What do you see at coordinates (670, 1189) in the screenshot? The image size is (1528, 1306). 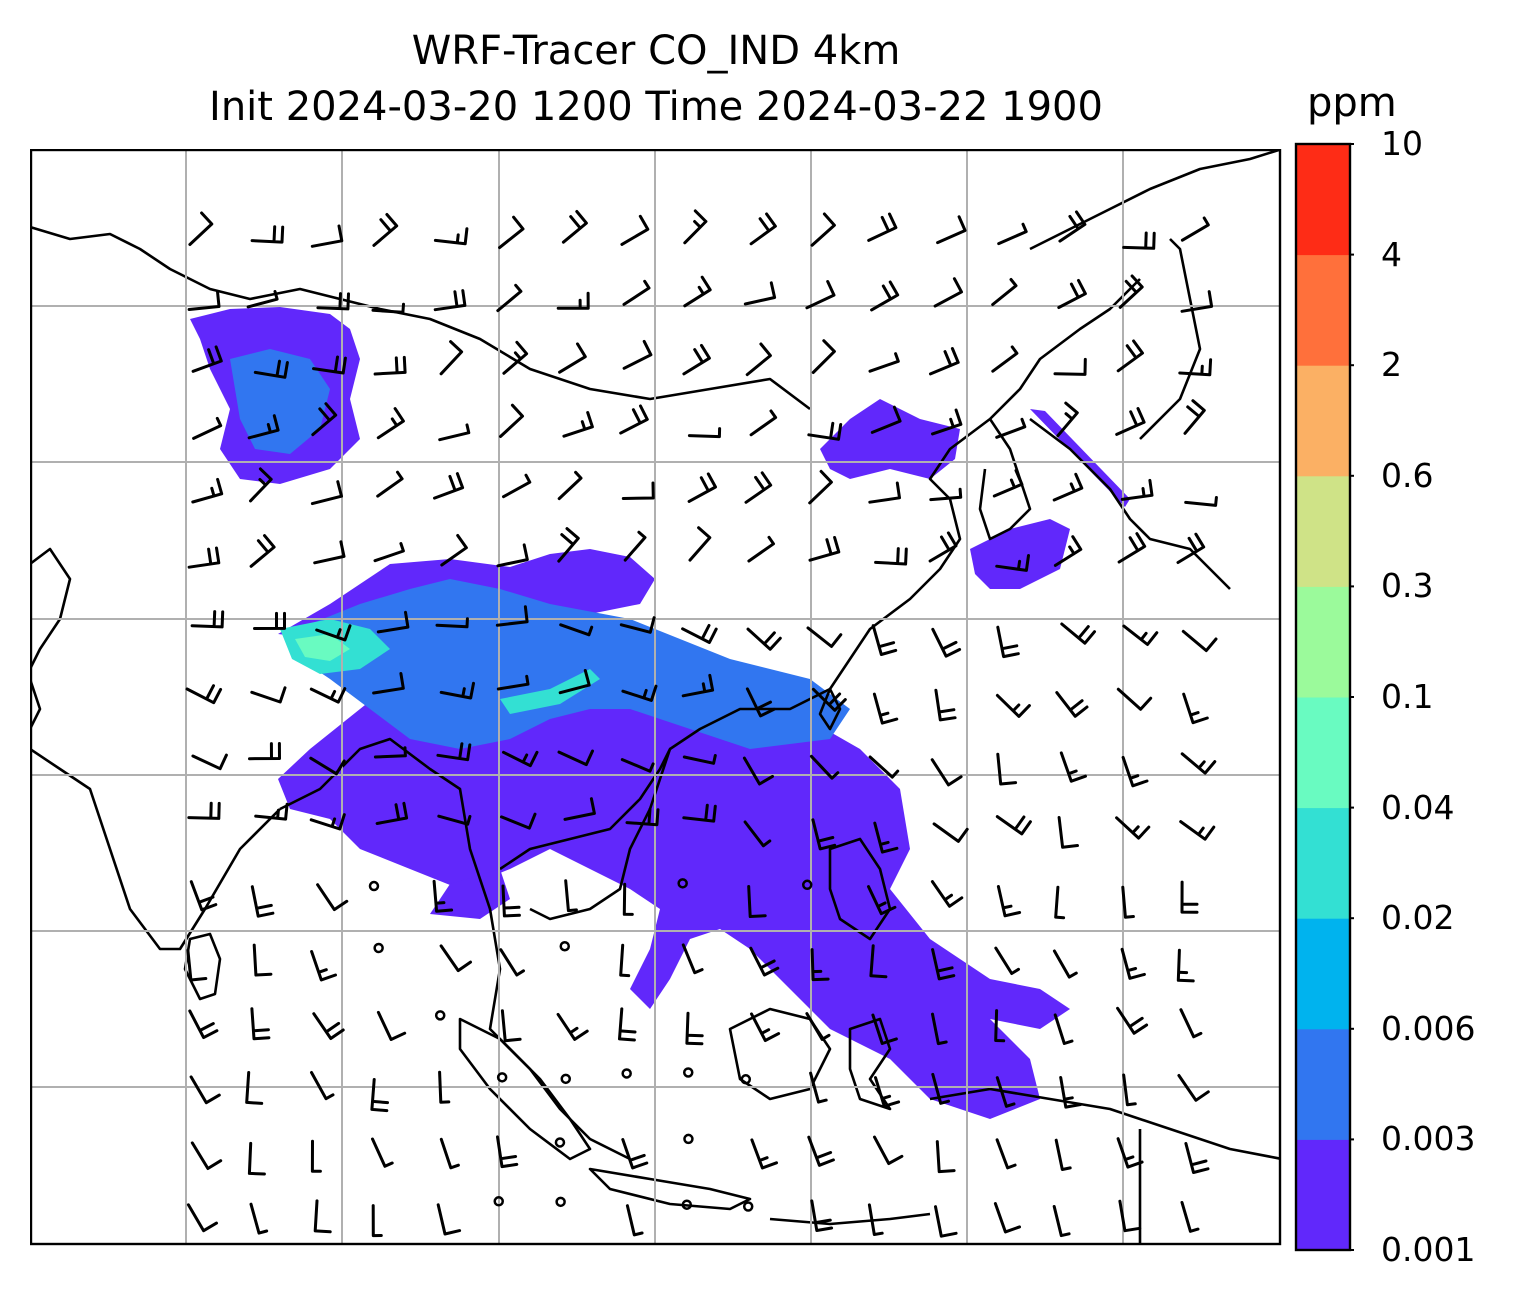 I see `java` at bounding box center [670, 1189].